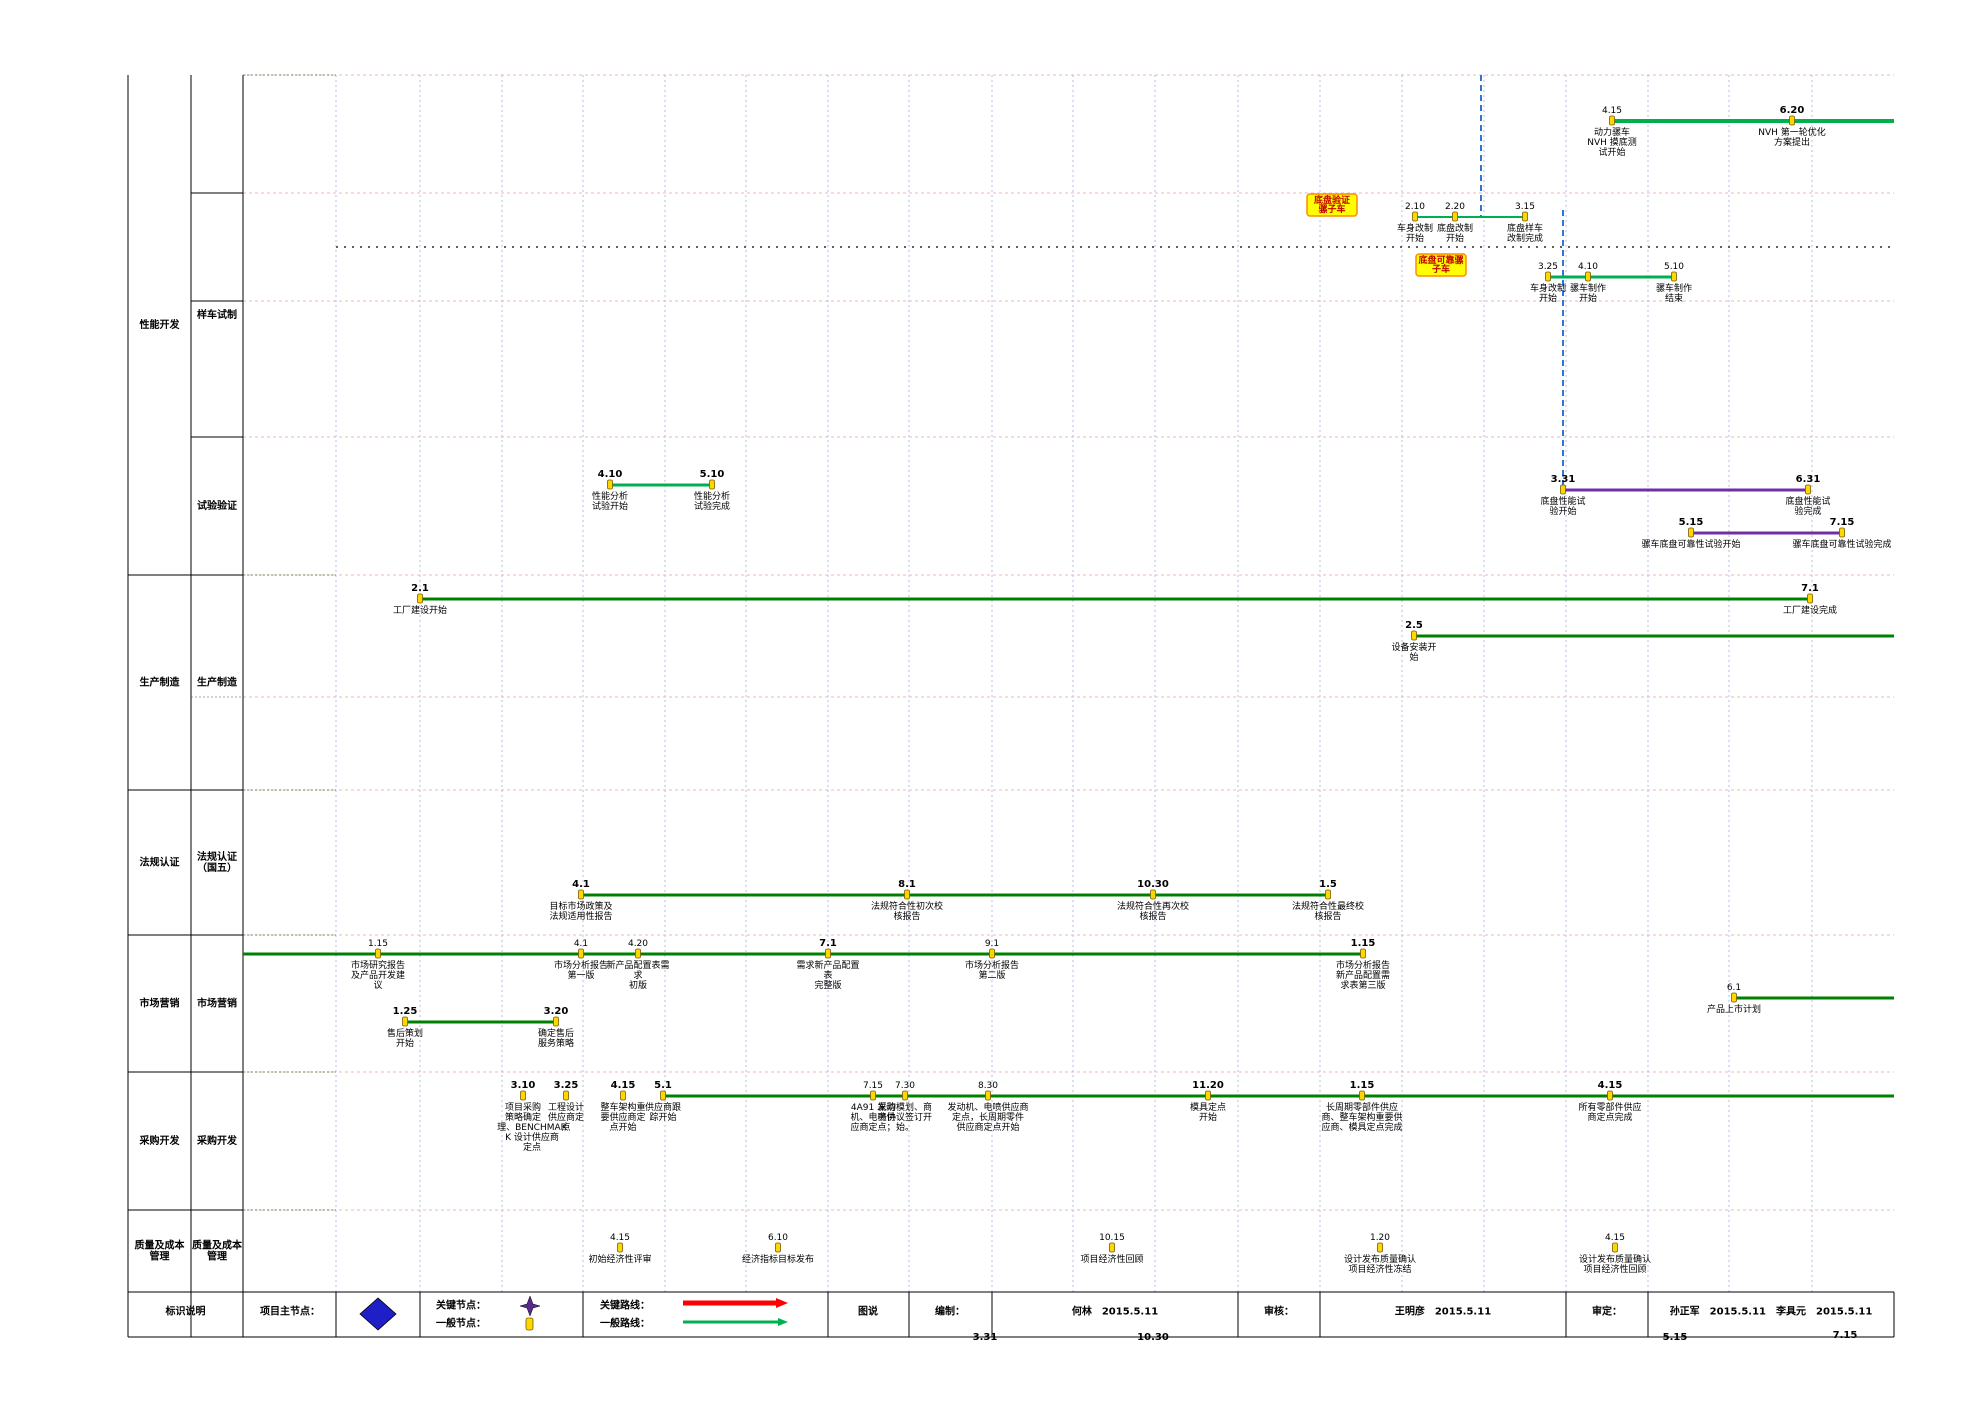 This screenshot has width=1984, height=1407. I want to click on callout-label: 子车, so click(1441, 269).